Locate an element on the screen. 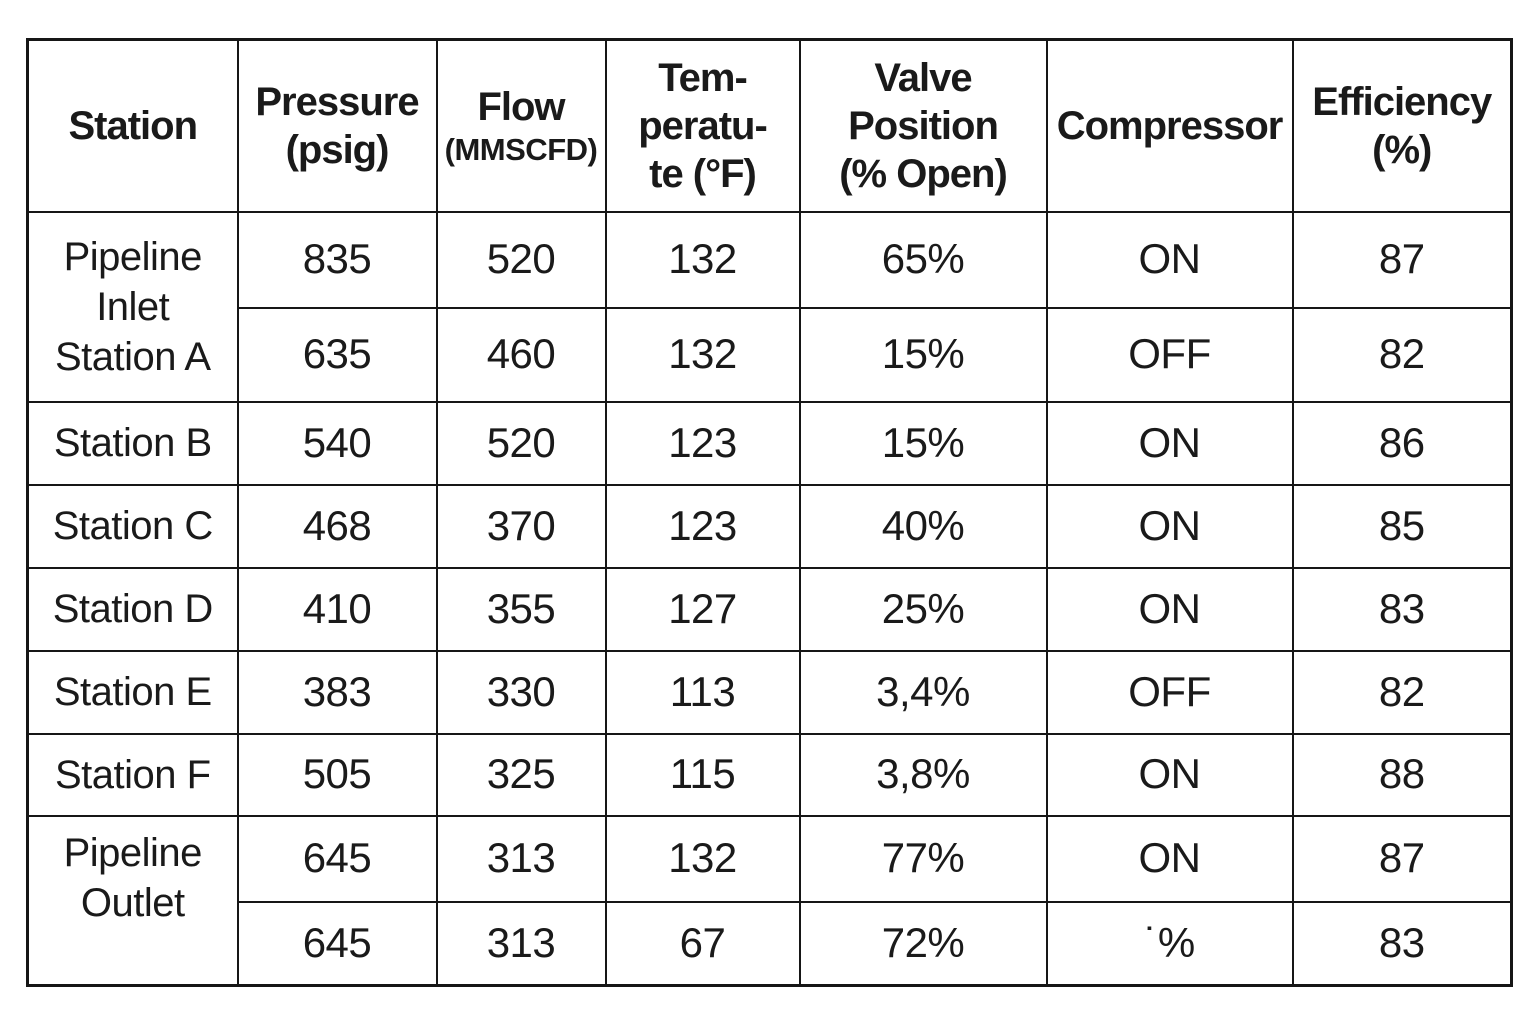 The height and width of the screenshot is (1024, 1536). col-header-temperature: Tem- peratu- te (°F) is located at coordinates (702, 125).